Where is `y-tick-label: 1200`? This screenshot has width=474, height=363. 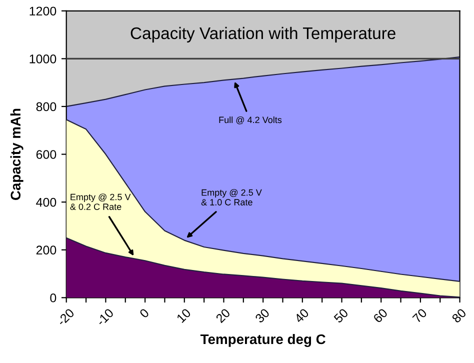 y-tick-label: 1200 is located at coordinates (43, 11).